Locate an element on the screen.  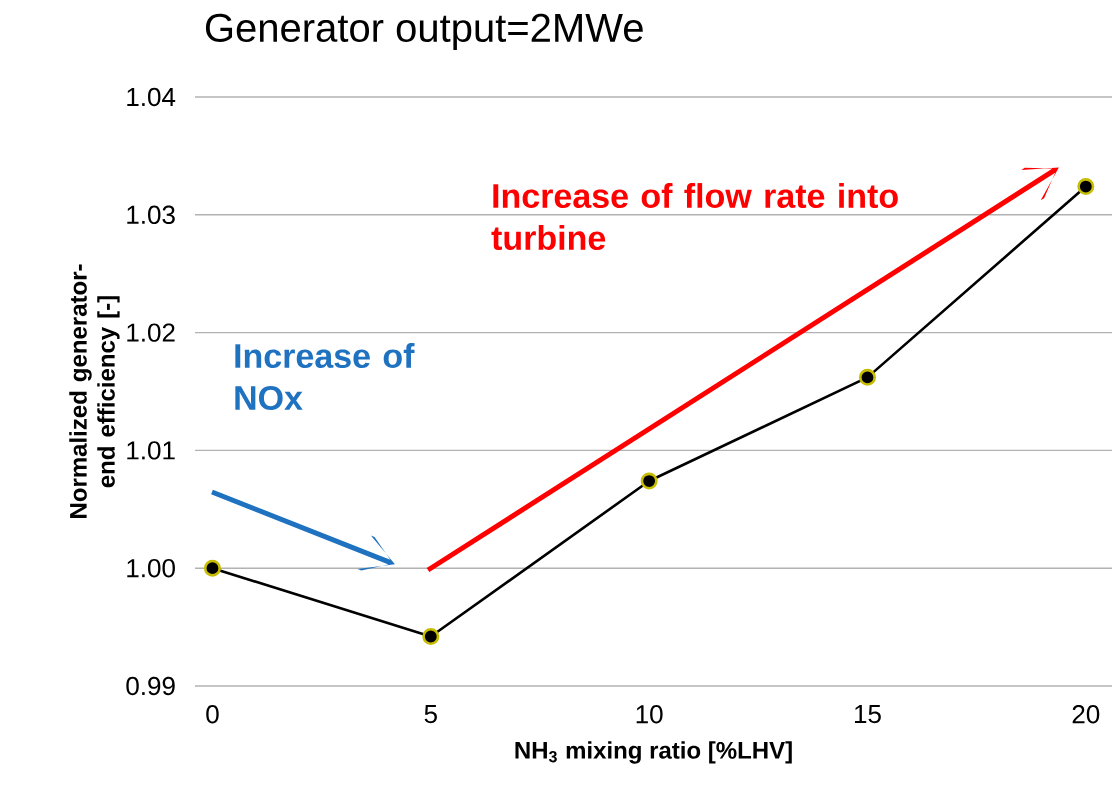
y-tick-label: 1.04 is located at coordinates (151, 97).